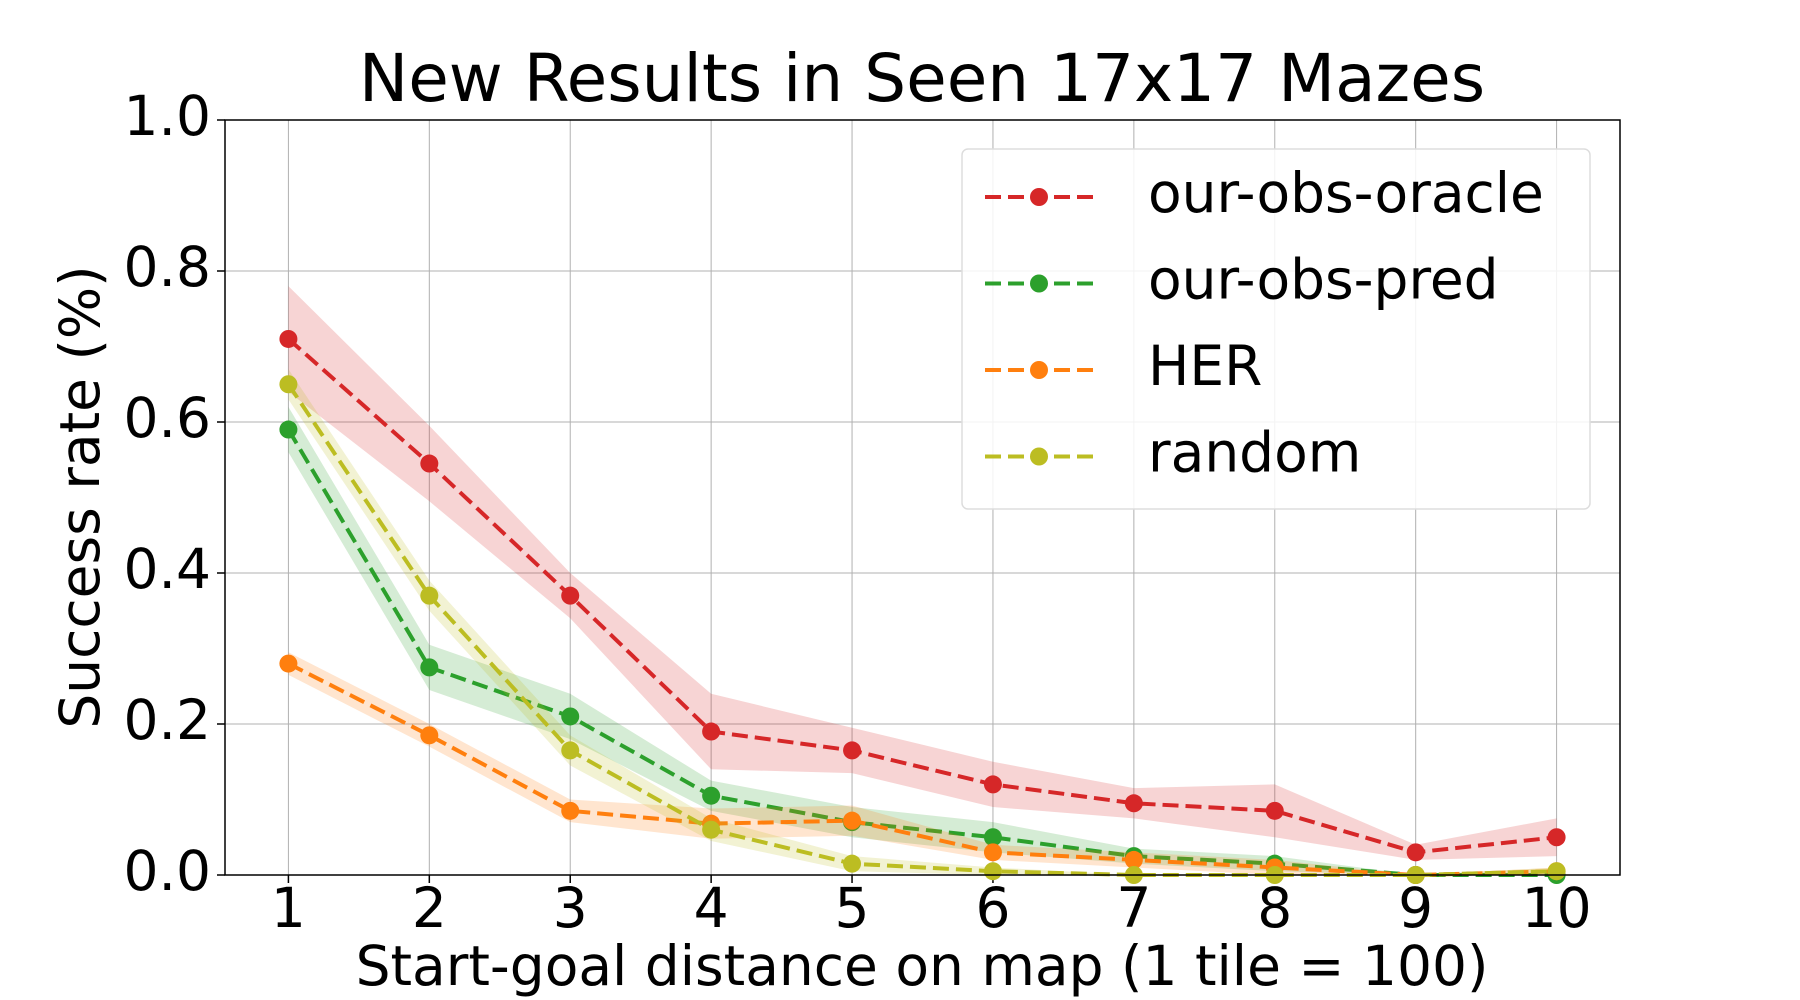 The image size is (1800, 1000). What do you see at coordinates (711, 908) in the screenshot?
I see `x-tick-label: 4` at bounding box center [711, 908].